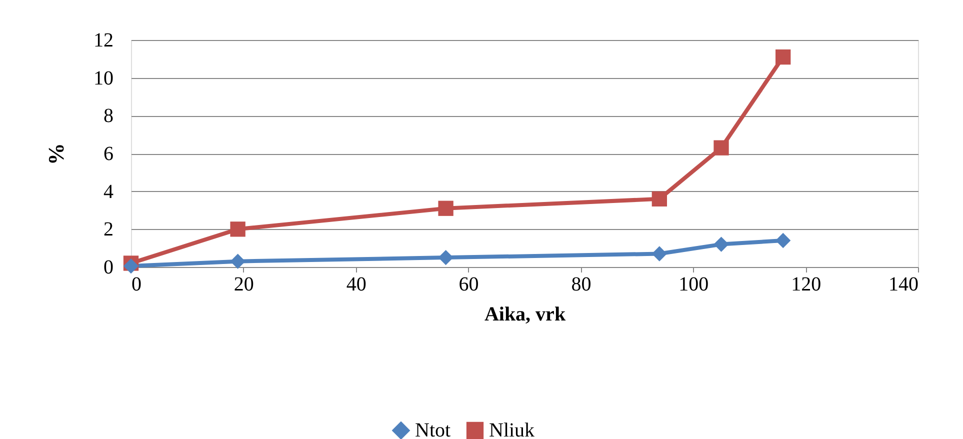  What do you see at coordinates (109, 267) in the screenshot?
I see `y-tick-label: 0` at bounding box center [109, 267].